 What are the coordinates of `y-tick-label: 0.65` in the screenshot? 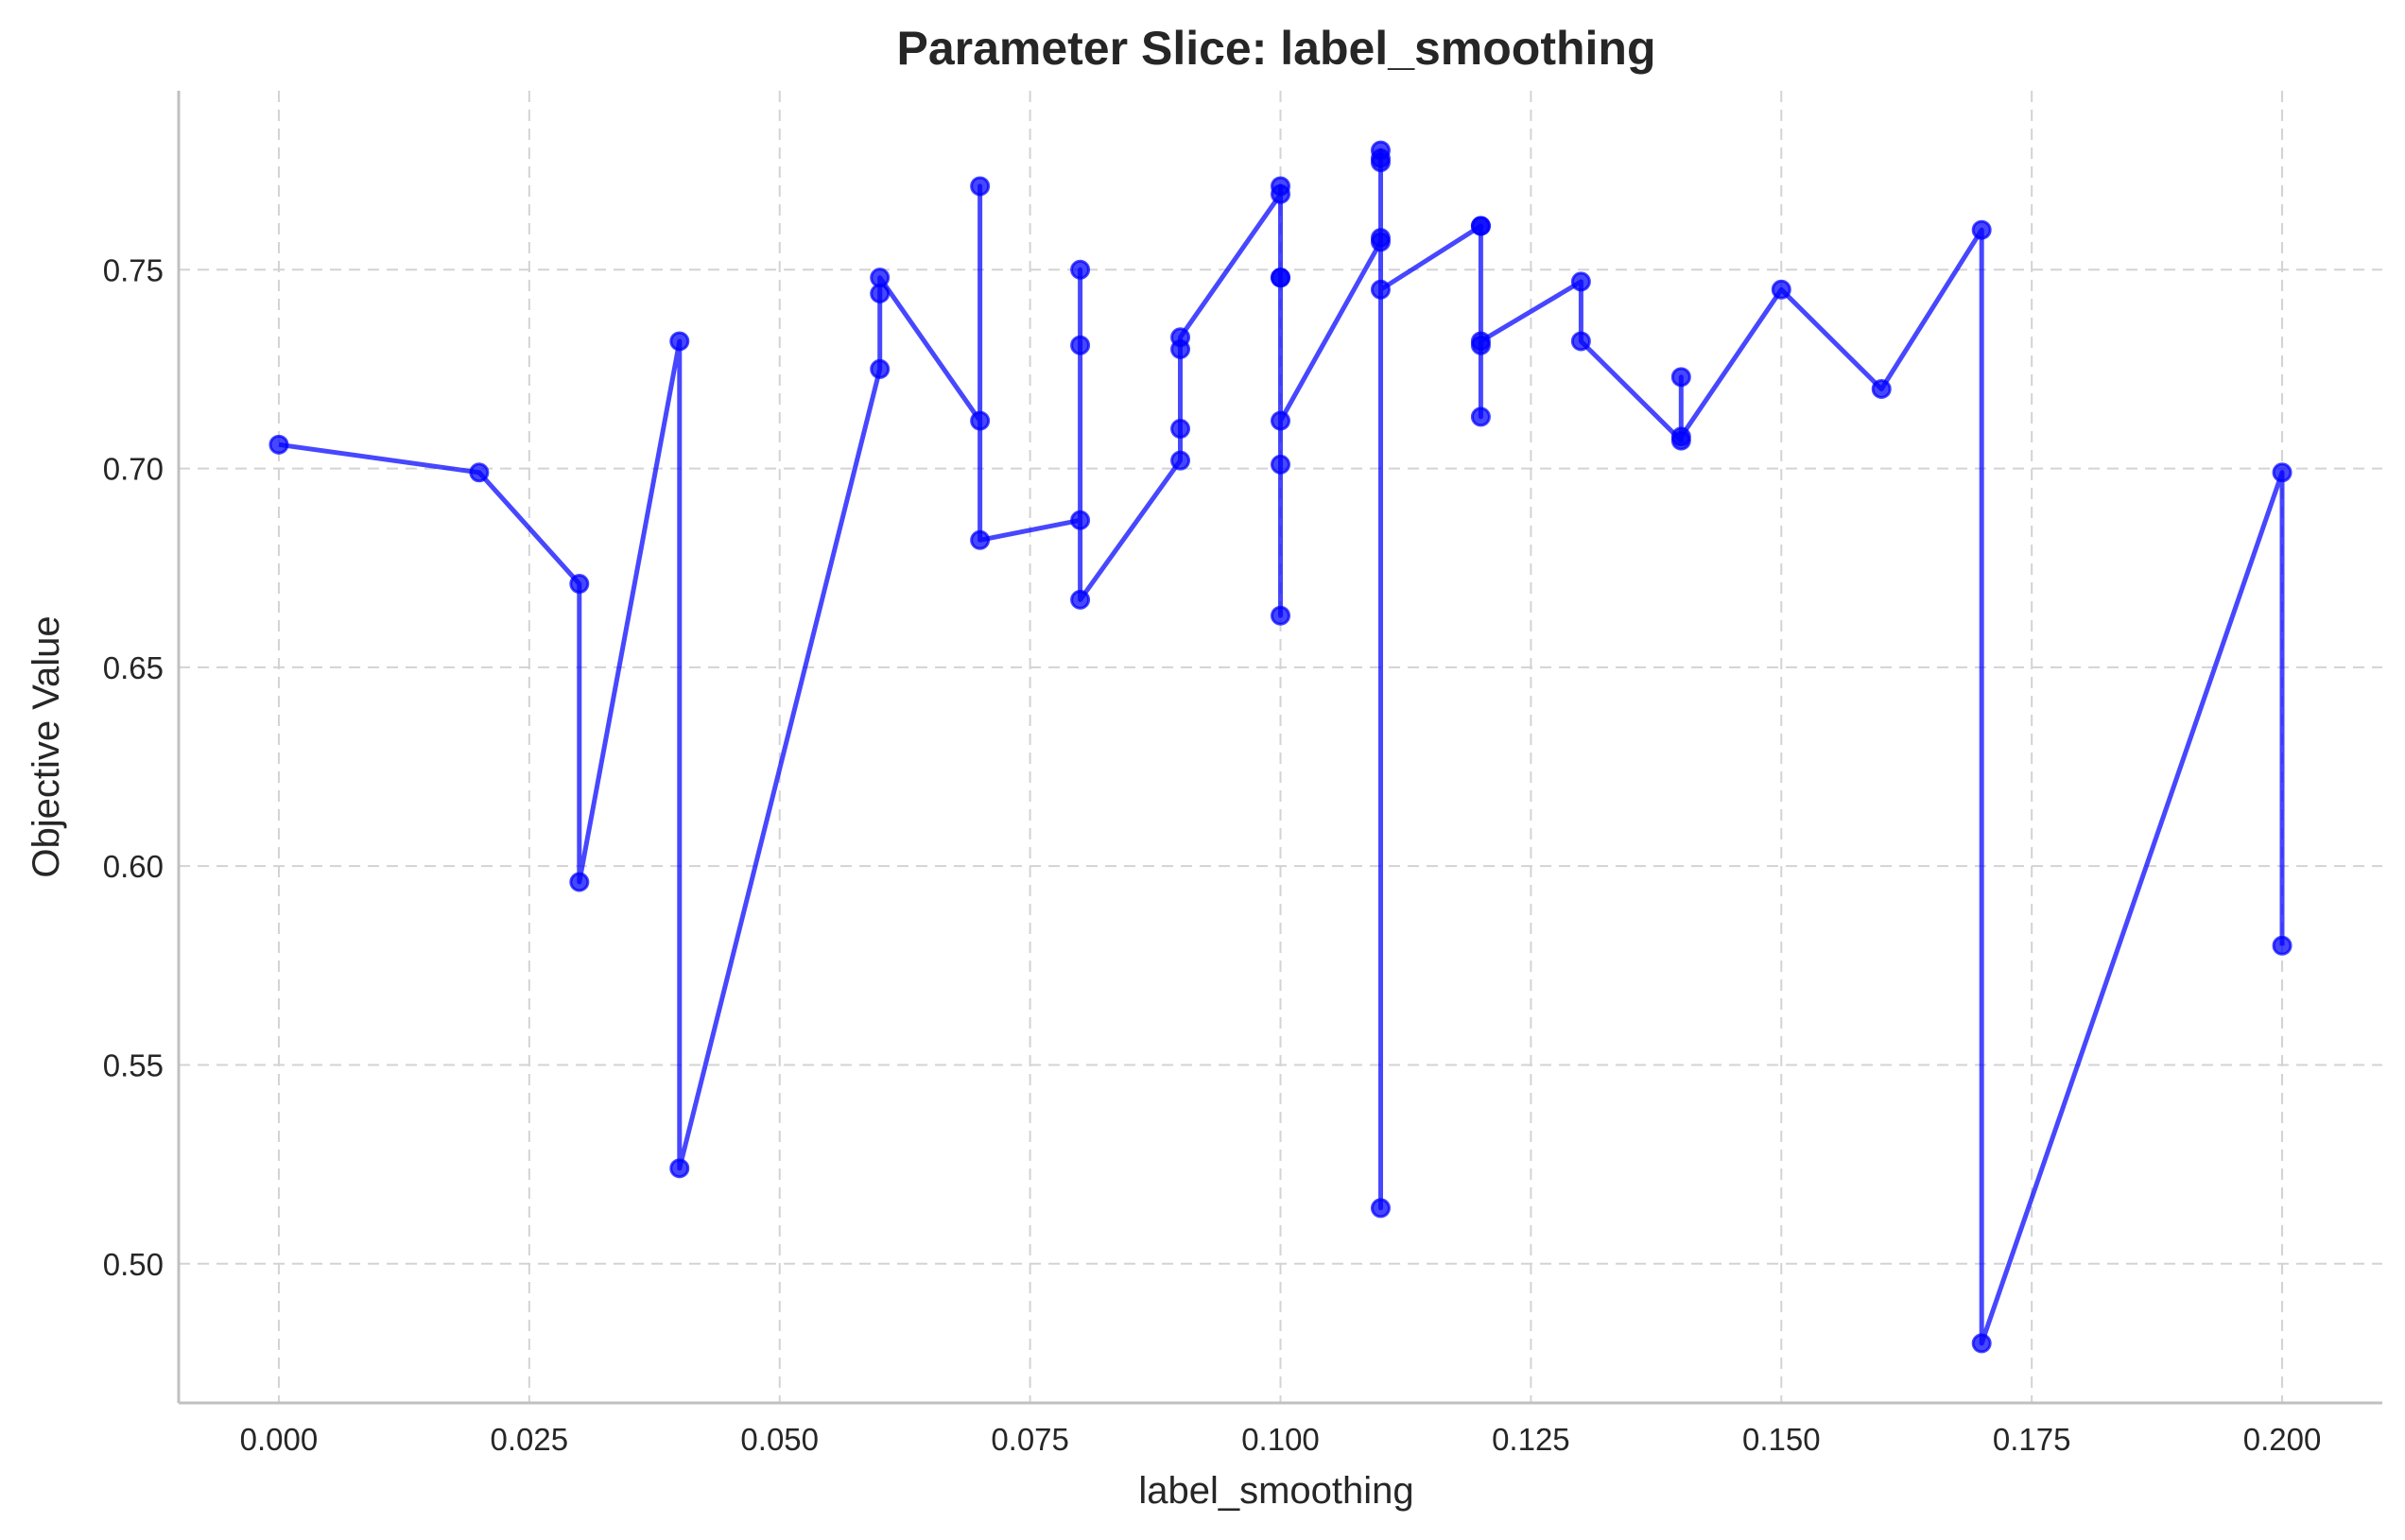 It's located at (134, 667).